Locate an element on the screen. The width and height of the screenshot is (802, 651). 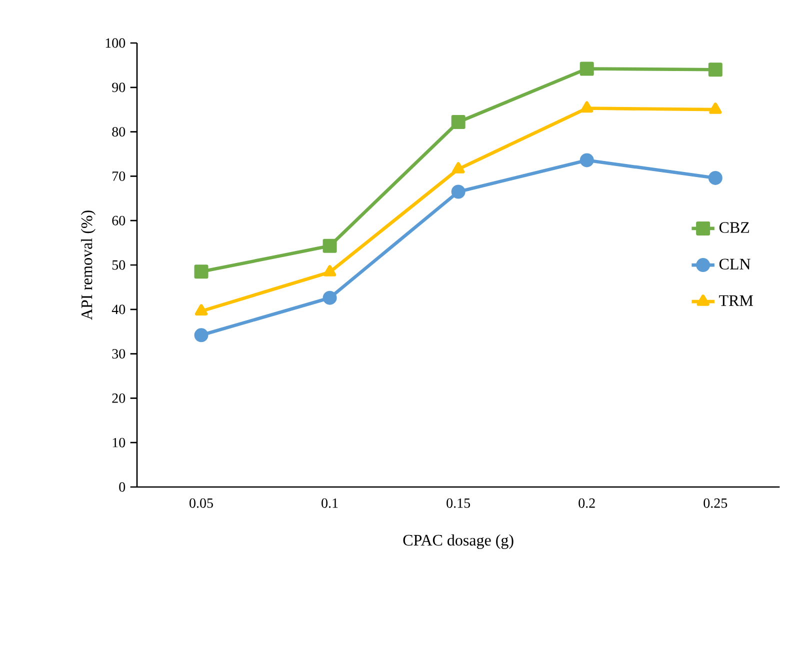
y-tick-label: 100 is located at coordinates (116, 43).